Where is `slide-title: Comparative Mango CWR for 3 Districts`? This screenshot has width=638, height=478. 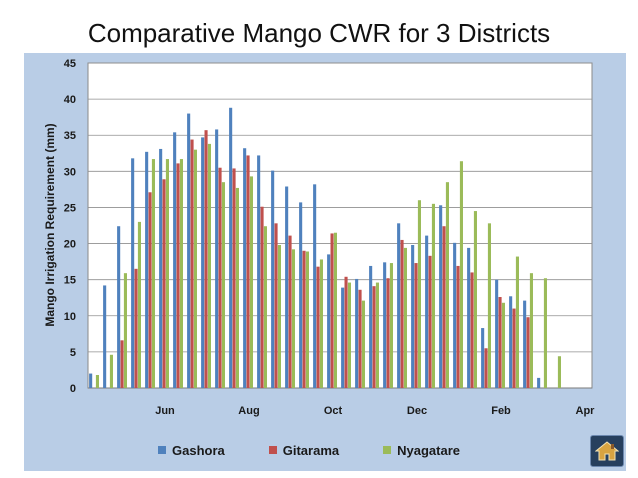
slide-title: Comparative Mango CWR for 3 Districts is located at coordinates (319, 33).